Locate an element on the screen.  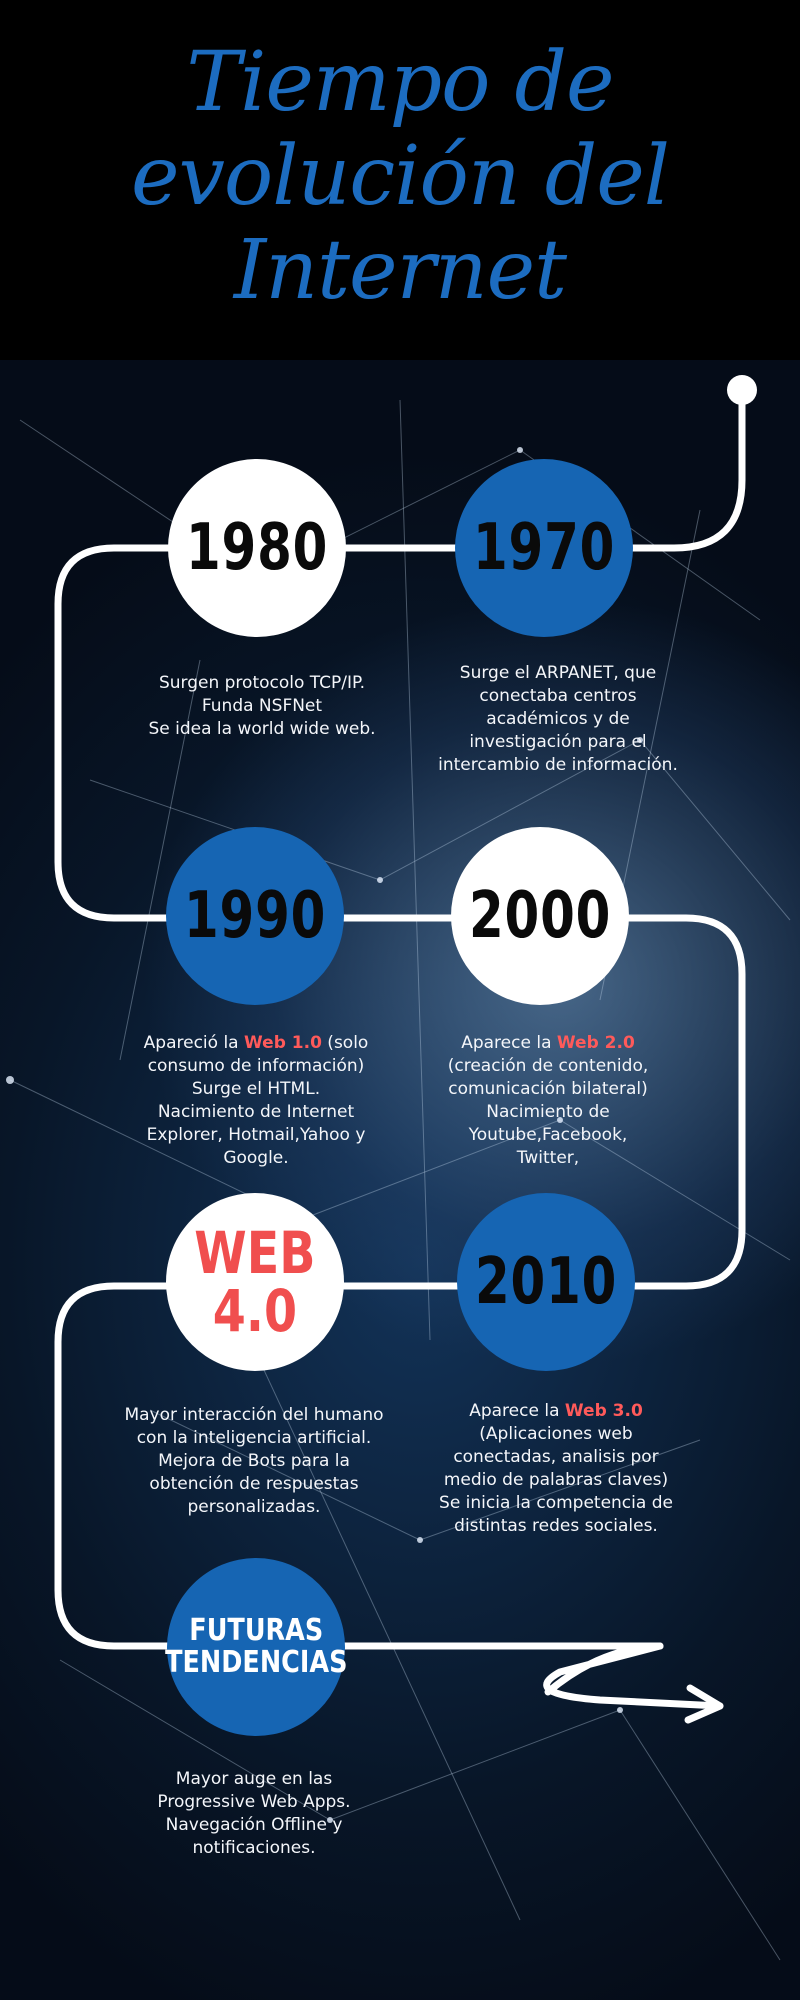
desc-web40-line: Mejora de Bots para la is located at coordinates (254, 1461).